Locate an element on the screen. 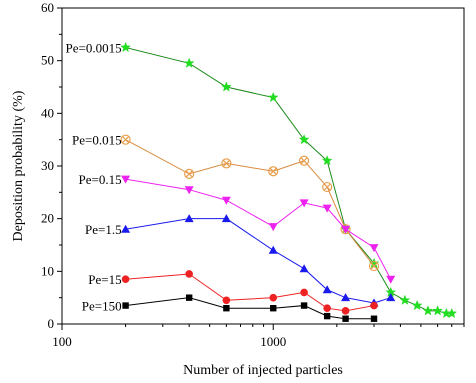 The width and height of the screenshot is (476, 383). series-label: Pe=15 is located at coordinates (104, 279).